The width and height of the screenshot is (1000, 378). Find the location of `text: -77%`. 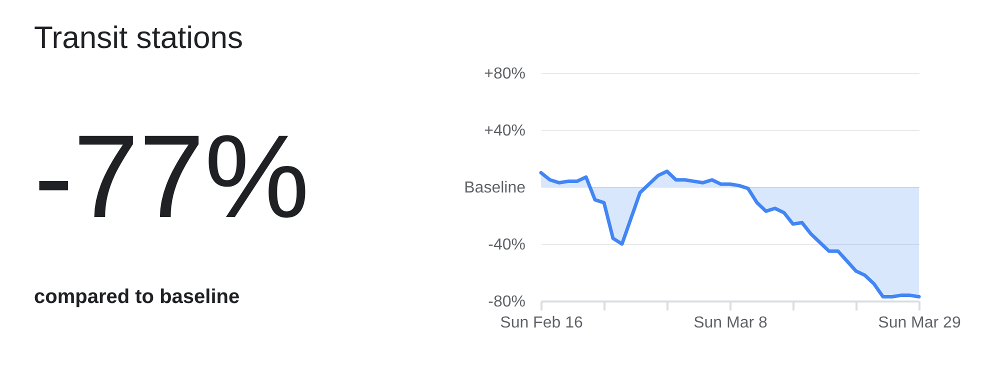

text: -77% is located at coordinates (172, 177).